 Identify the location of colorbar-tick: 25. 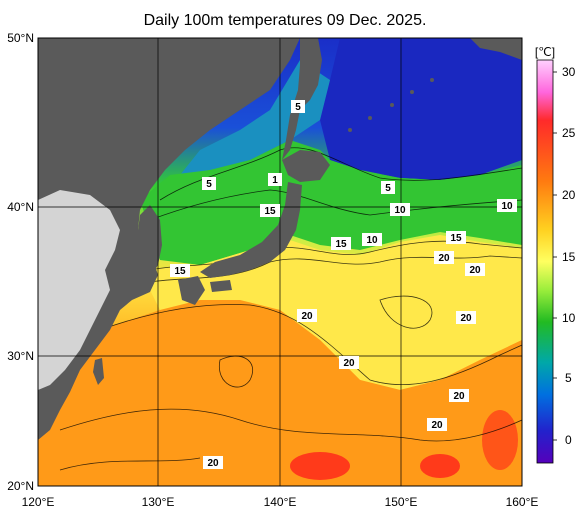
(569, 133).